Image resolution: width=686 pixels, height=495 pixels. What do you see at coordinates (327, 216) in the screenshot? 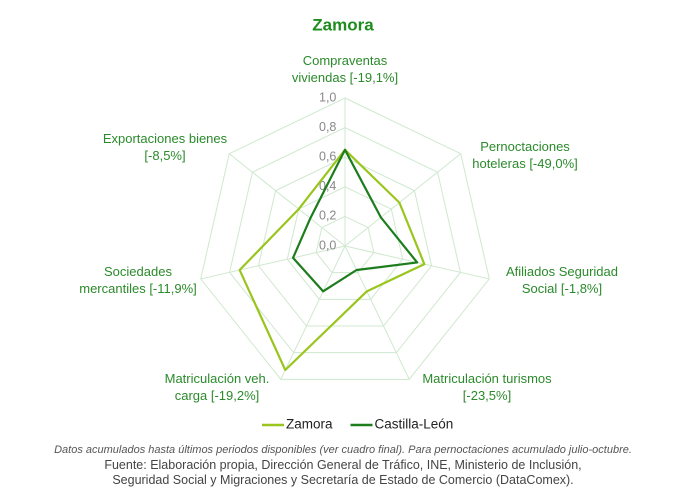
I see `y-tick-label: 0,2` at bounding box center [327, 216].